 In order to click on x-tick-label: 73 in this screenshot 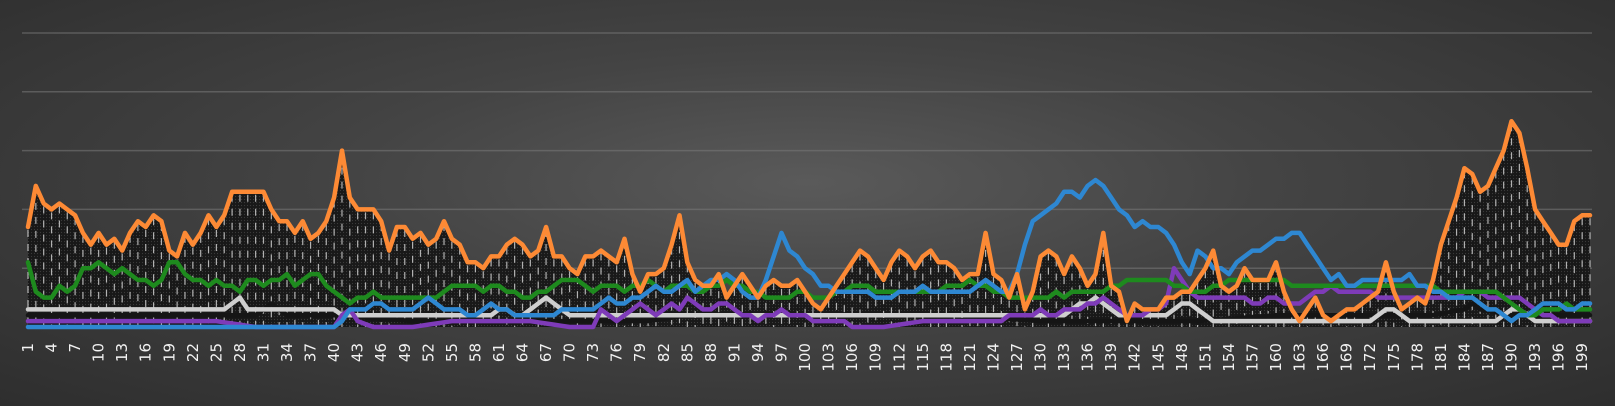, I will do `click(593, 352)`.